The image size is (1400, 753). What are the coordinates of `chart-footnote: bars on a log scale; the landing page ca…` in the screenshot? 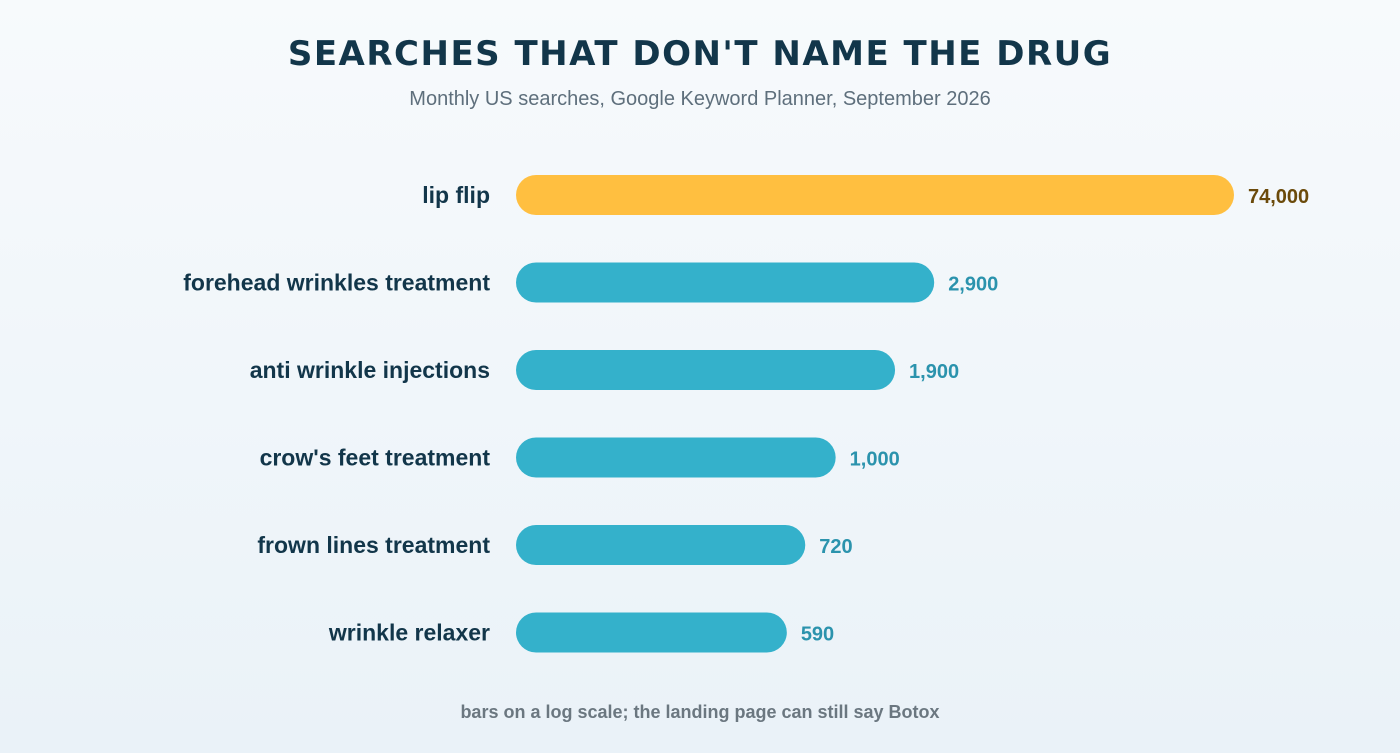 It's located at (700, 712).